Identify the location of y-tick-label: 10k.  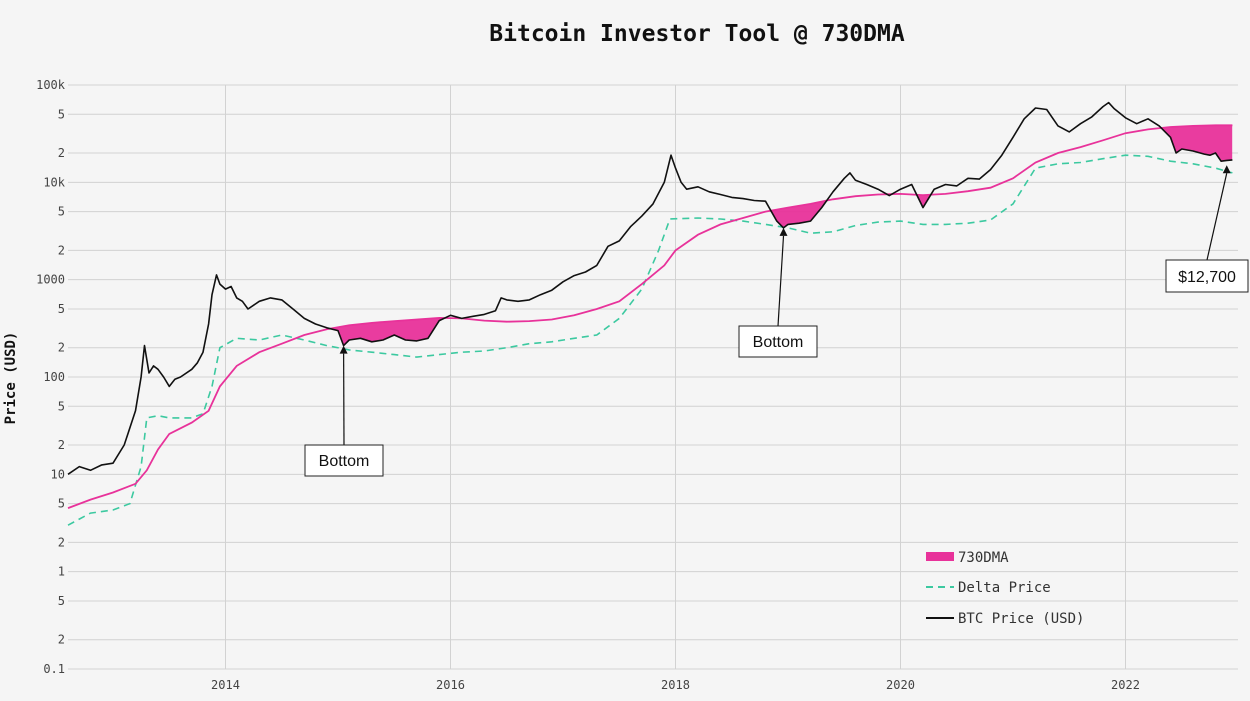
(54, 182).